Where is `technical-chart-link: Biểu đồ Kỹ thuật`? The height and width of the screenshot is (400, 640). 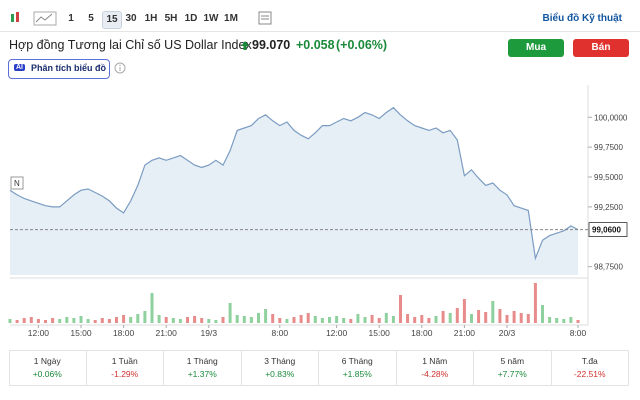
technical-chart-link: Biểu đồ Kỹ thuật is located at coordinates (582, 18).